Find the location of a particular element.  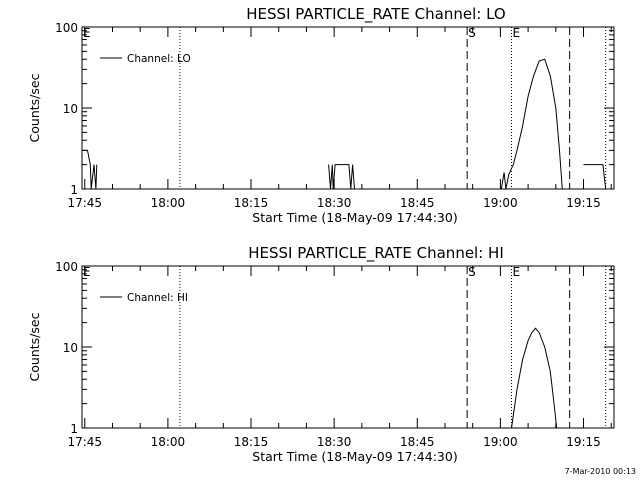

legend-label: Channel: HI is located at coordinates (157, 298).